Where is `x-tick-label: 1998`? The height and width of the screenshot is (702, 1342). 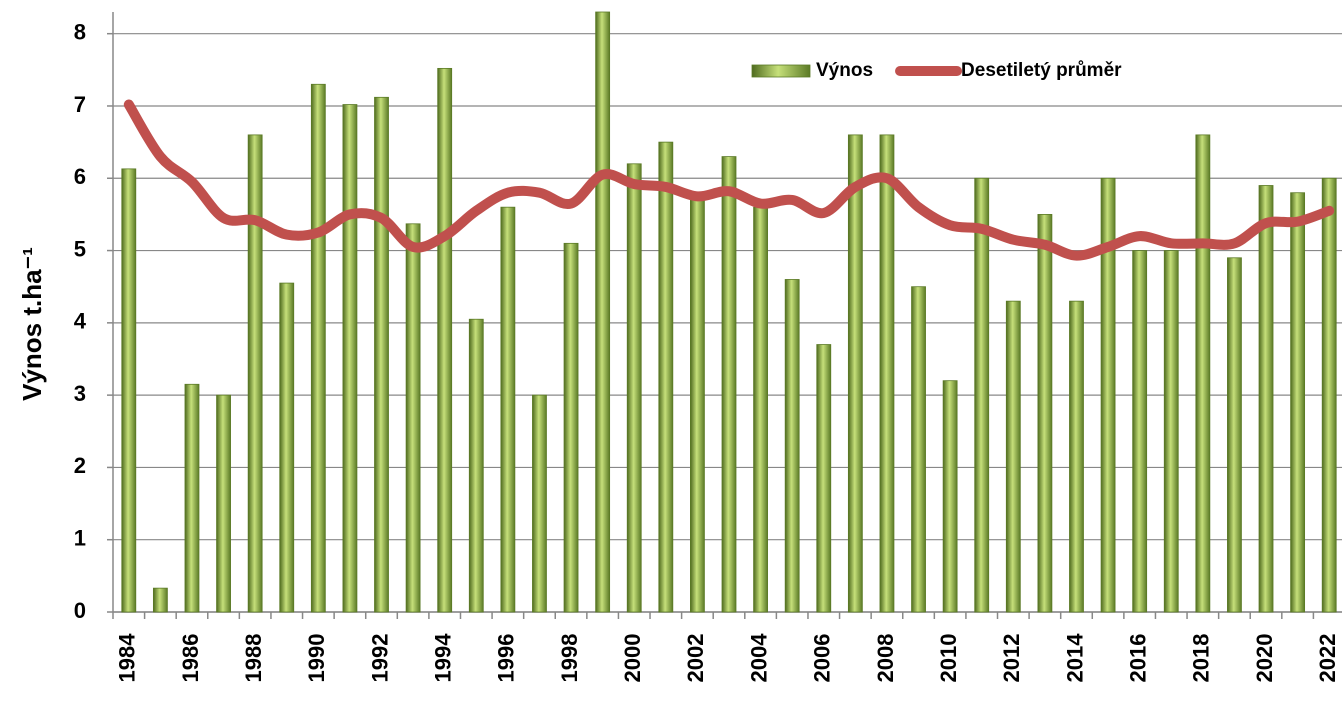
x-tick-label: 1998 is located at coordinates (569, 658).